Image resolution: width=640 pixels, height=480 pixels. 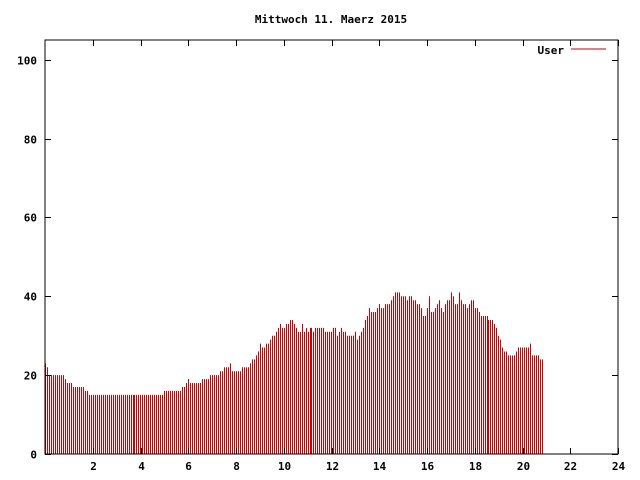 What do you see at coordinates (331, 19) in the screenshot?
I see `chart-title: Mittwoch 11. Maerz 2015` at bounding box center [331, 19].